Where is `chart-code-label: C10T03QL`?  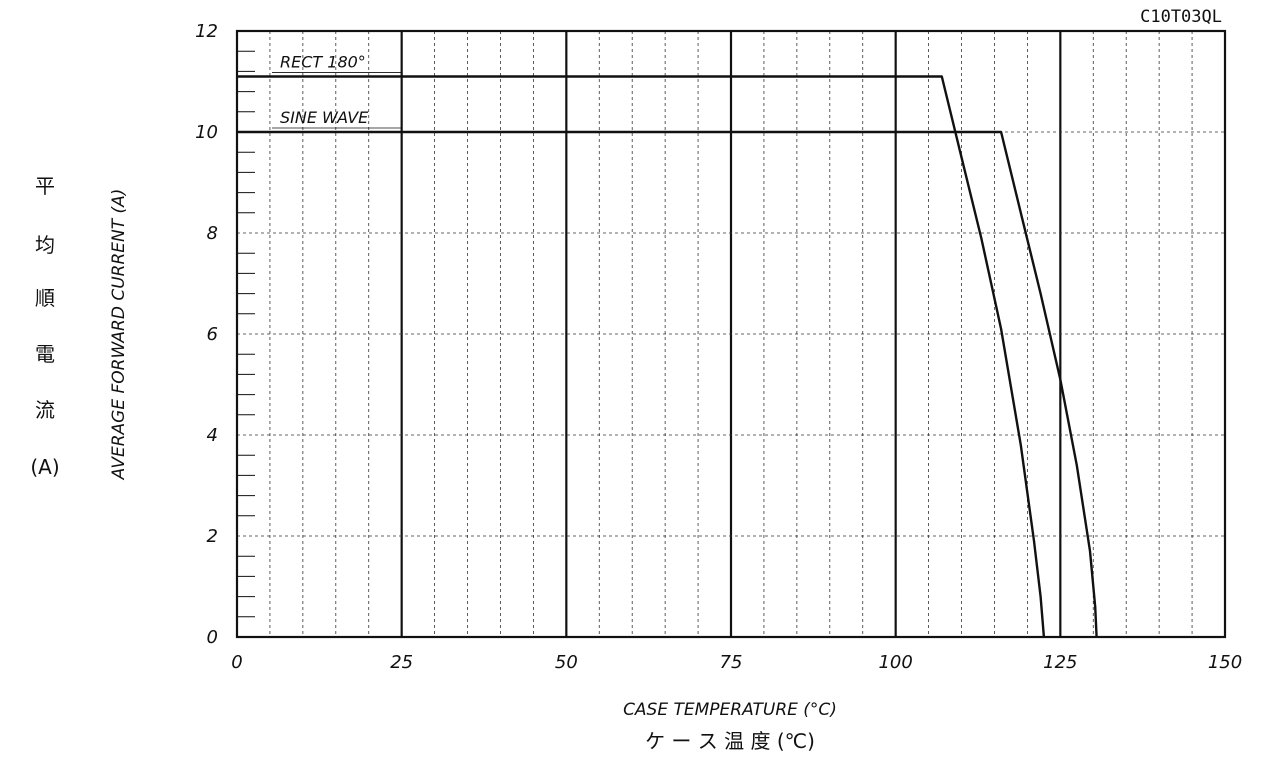
chart-code-label: C10T03QL is located at coordinates (1181, 17).